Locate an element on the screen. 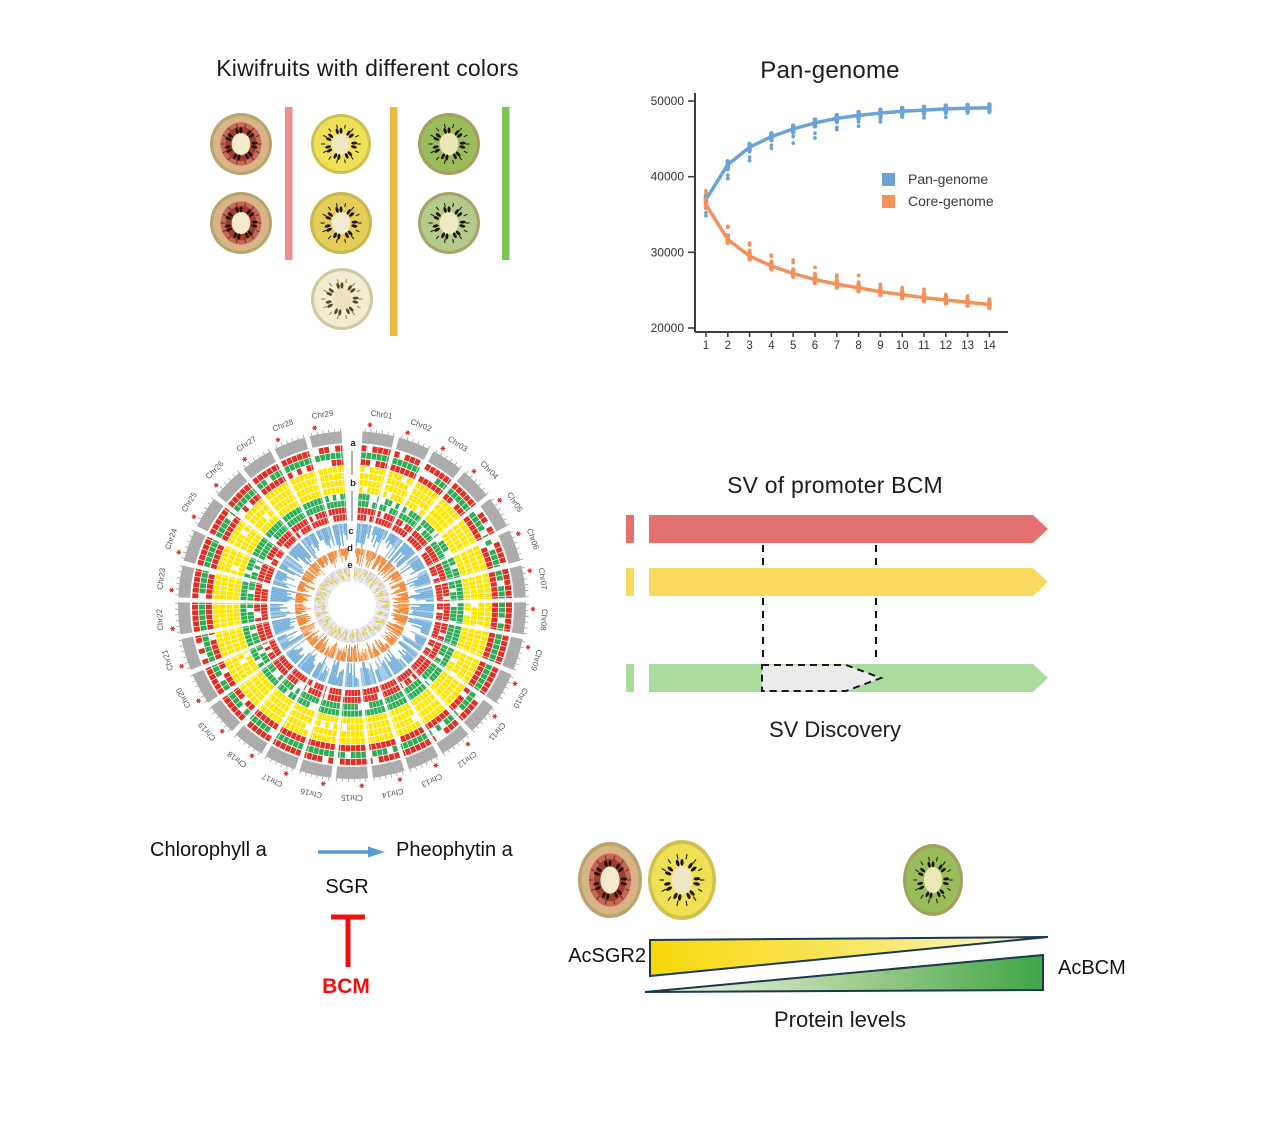 This screenshot has width=1268, height=1144. sgr2-gradient-triangle is located at coordinates (849, 957).